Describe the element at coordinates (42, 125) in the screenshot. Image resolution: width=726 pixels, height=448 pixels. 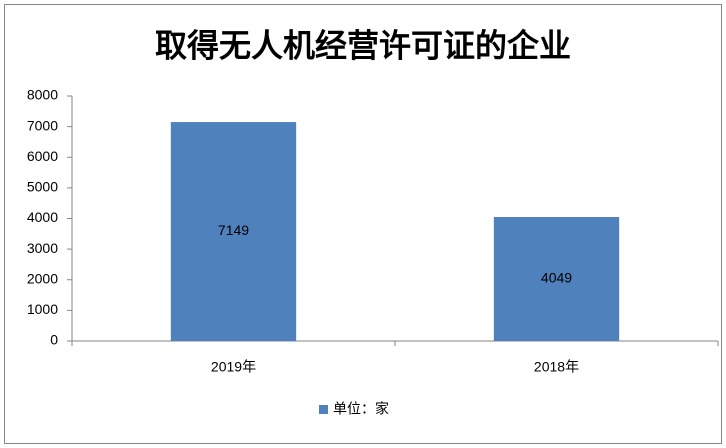
I see `y-tick-label: 7000` at that location.